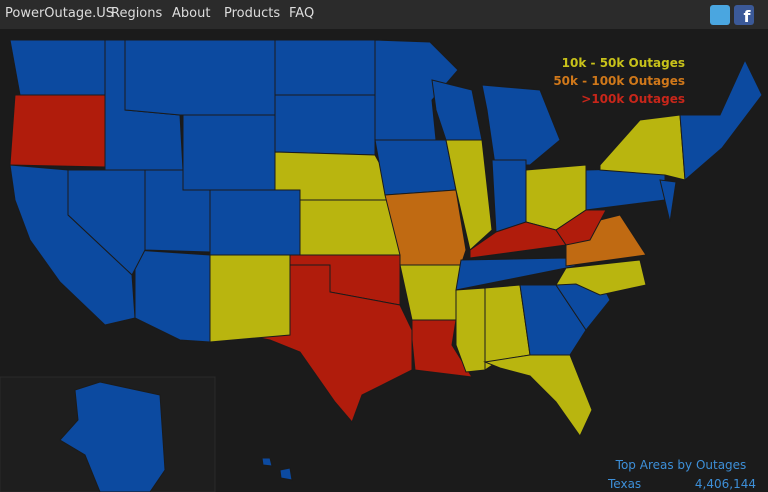 This screenshot has width=768, height=492. What do you see at coordinates (252, 13) in the screenshot?
I see `nav-link: Products` at bounding box center [252, 13].